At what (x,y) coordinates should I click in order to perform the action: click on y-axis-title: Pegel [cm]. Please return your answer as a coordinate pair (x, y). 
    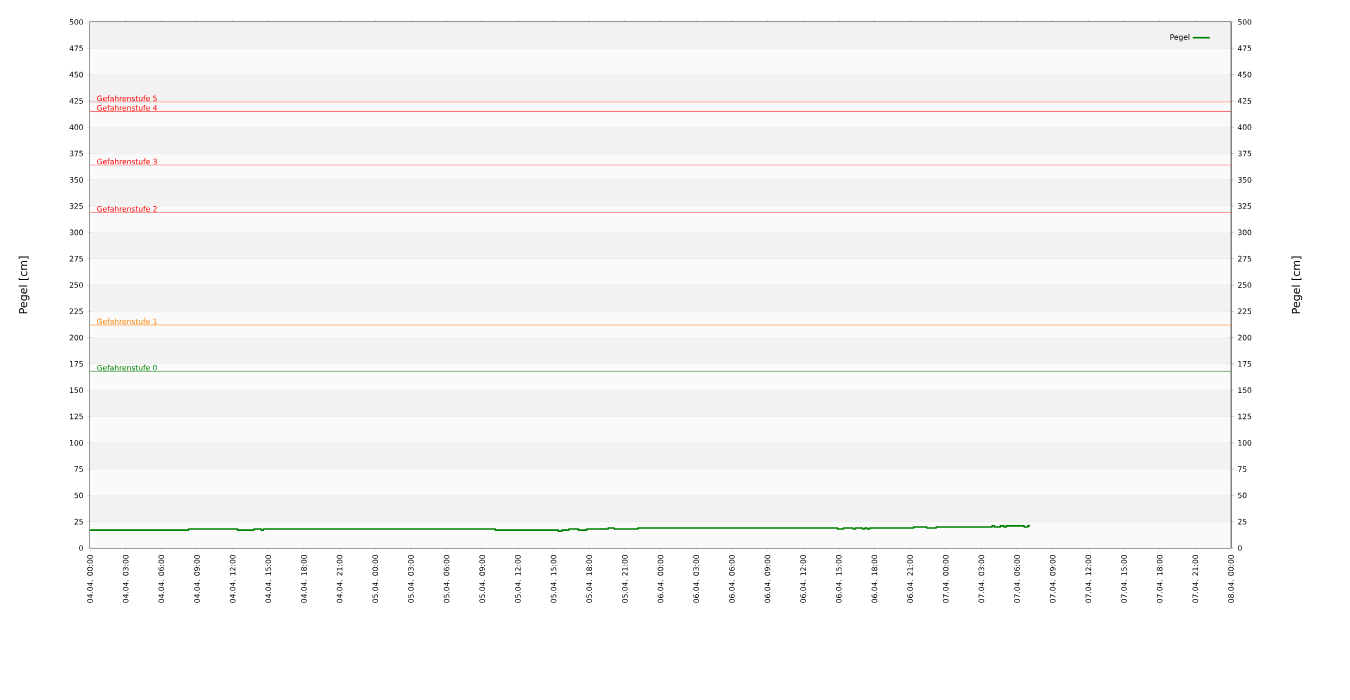
    Looking at the image, I should click on (24, 285).